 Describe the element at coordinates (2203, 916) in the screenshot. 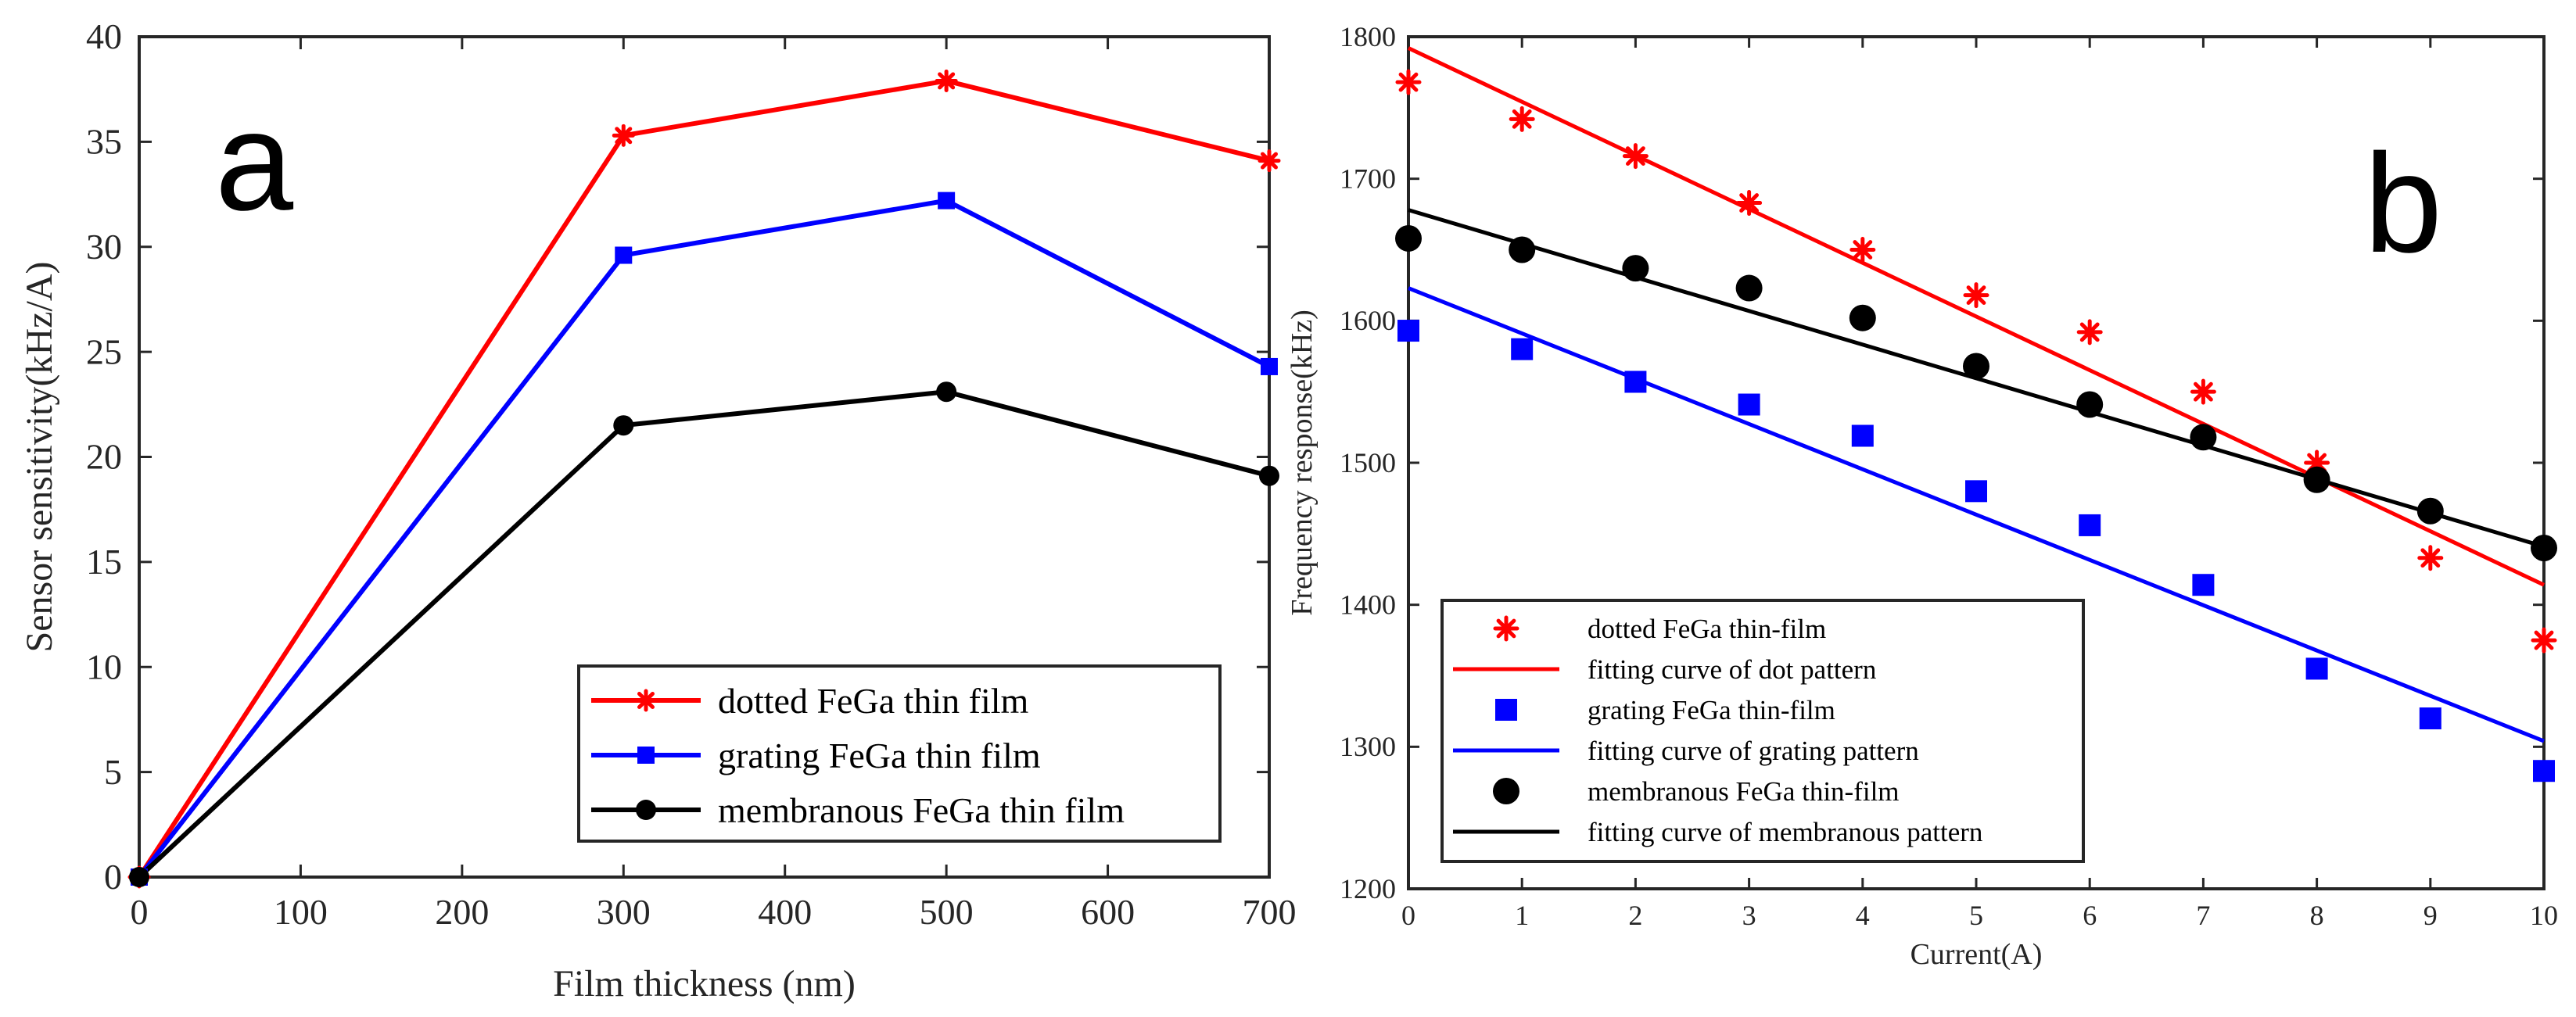

I see `x-tick-label: 7` at that location.